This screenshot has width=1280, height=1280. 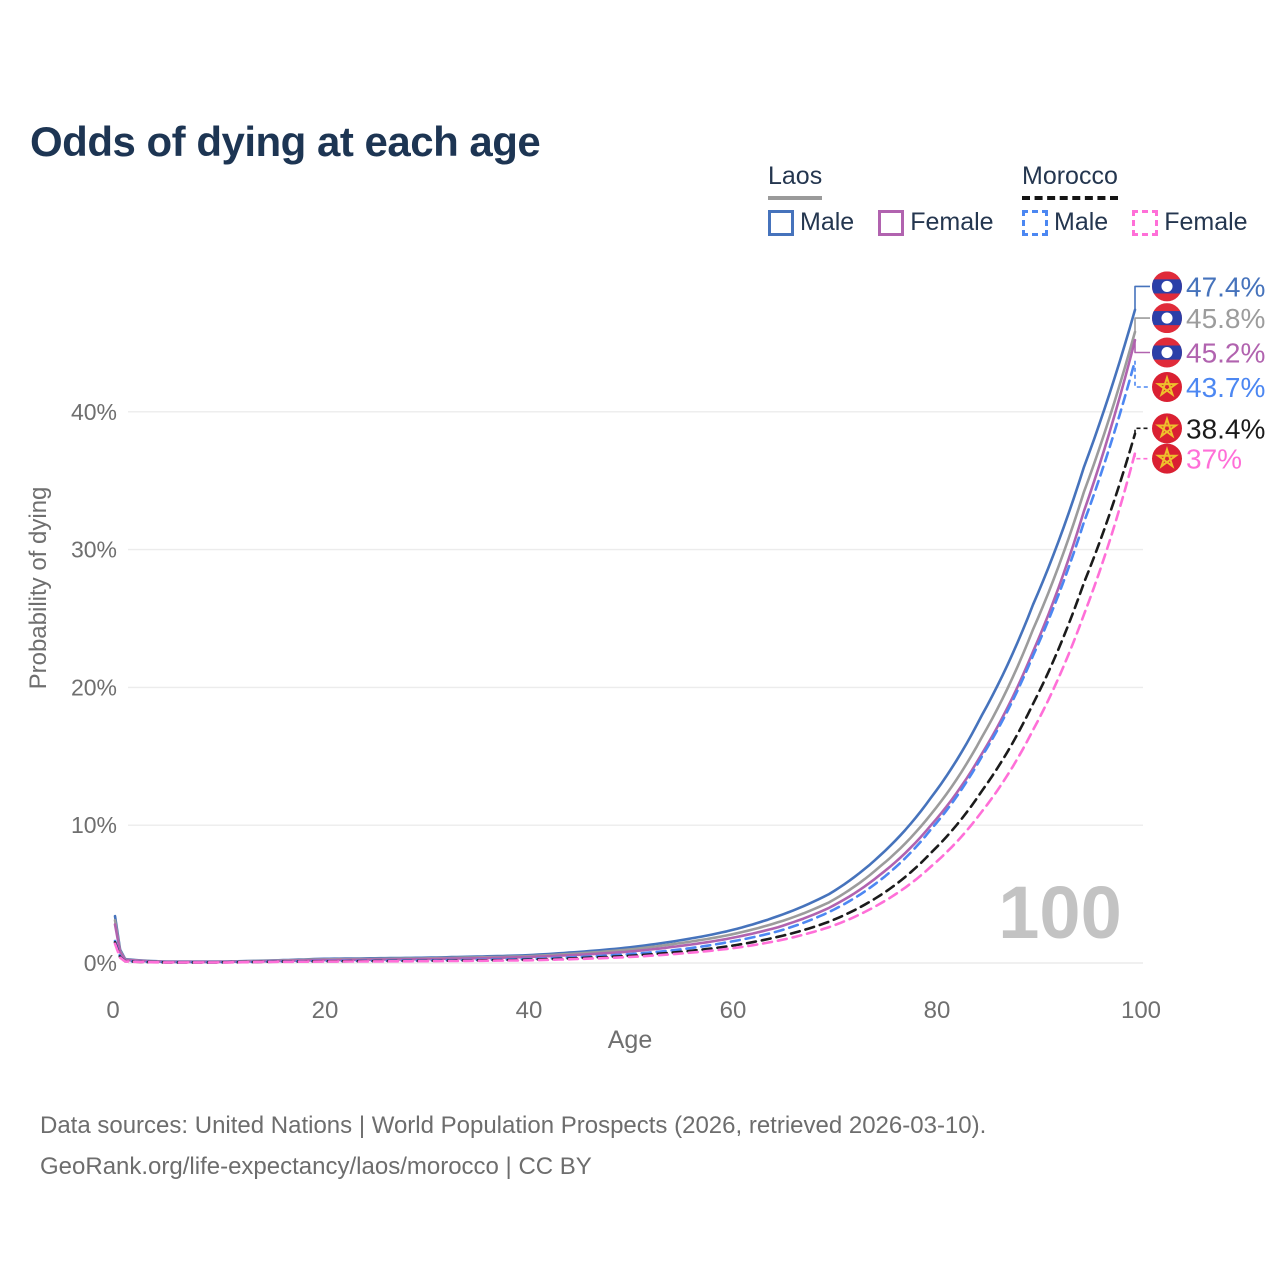 I want to click on end-label-laos-male: 47.4%, so click(x=1225, y=286).